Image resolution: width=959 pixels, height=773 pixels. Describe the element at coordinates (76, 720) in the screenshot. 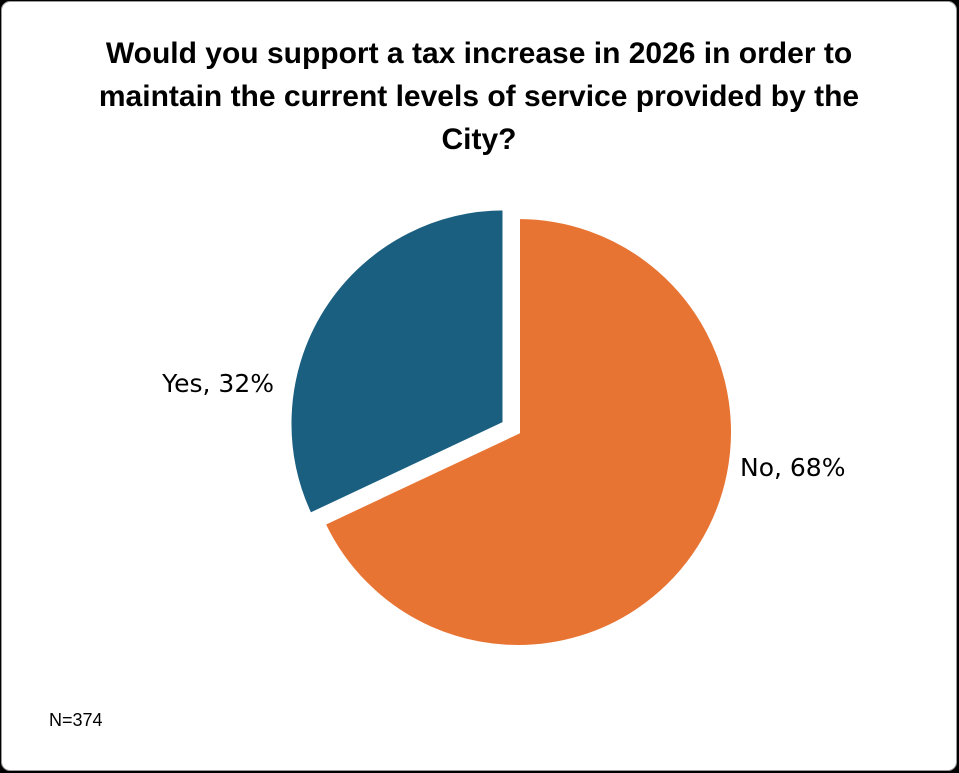

I see `sample-size-note: N=374` at that location.